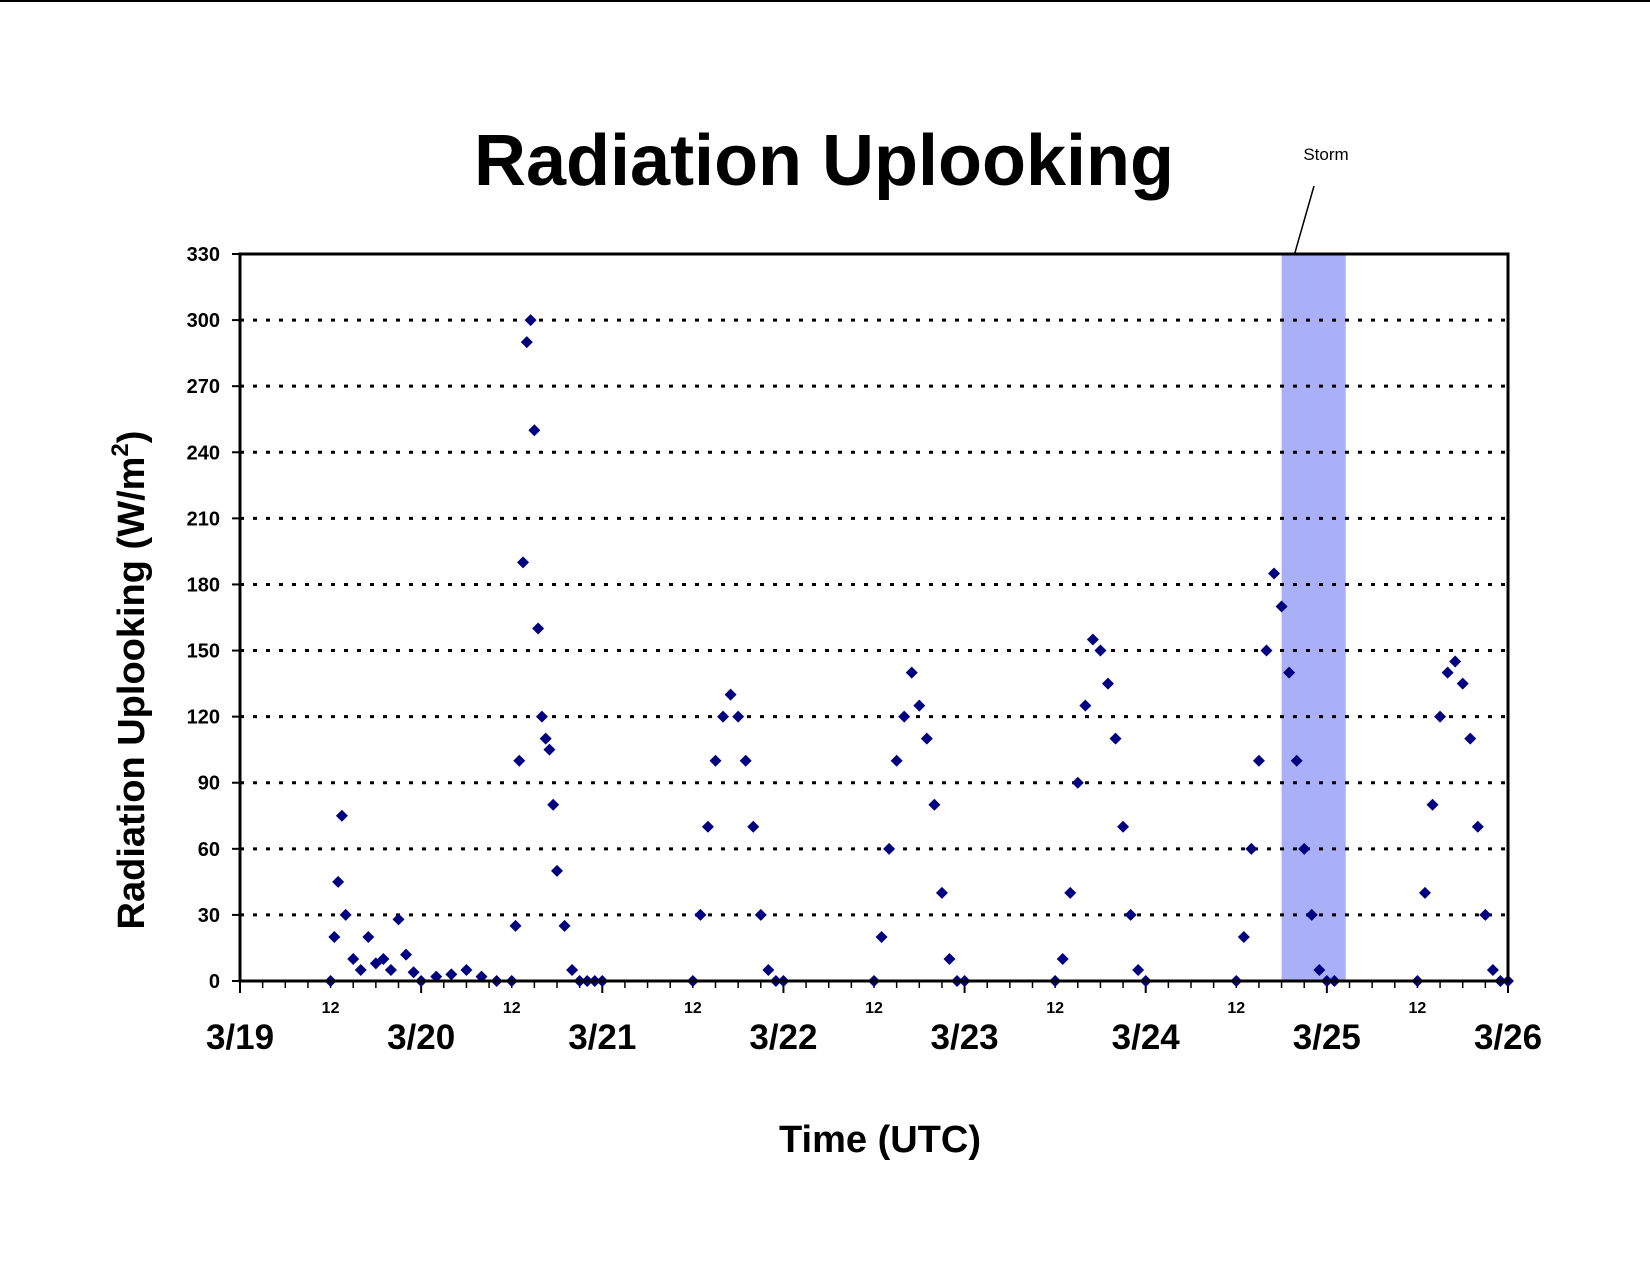 The image size is (1650, 1275). I want to click on top-border-line, so click(825, 1).